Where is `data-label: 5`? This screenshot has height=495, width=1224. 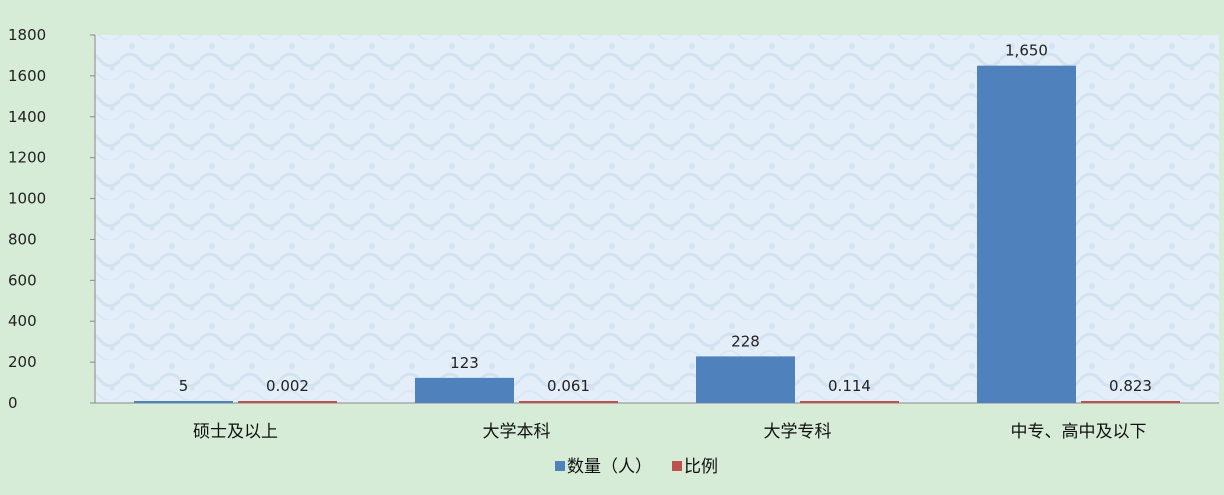 data-label: 5 is located at coordinates (184, 386).